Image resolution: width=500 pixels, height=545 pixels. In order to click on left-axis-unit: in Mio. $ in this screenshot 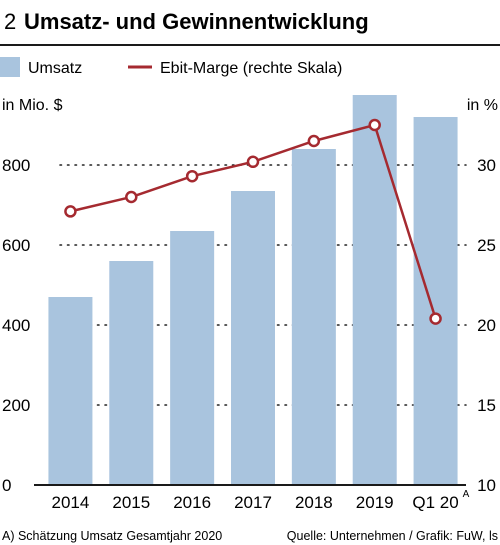, I will do `click(32, 105)`.